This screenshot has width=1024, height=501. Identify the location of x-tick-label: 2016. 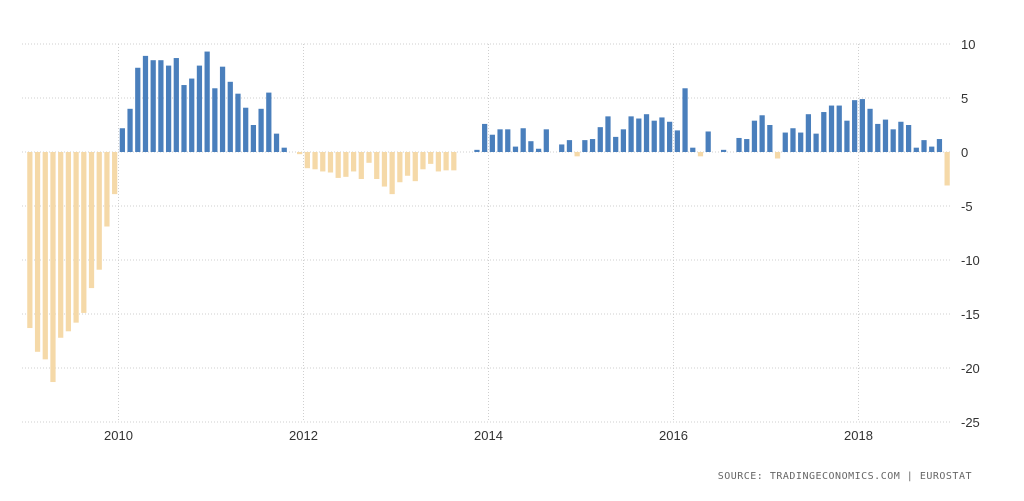
(673, 435).